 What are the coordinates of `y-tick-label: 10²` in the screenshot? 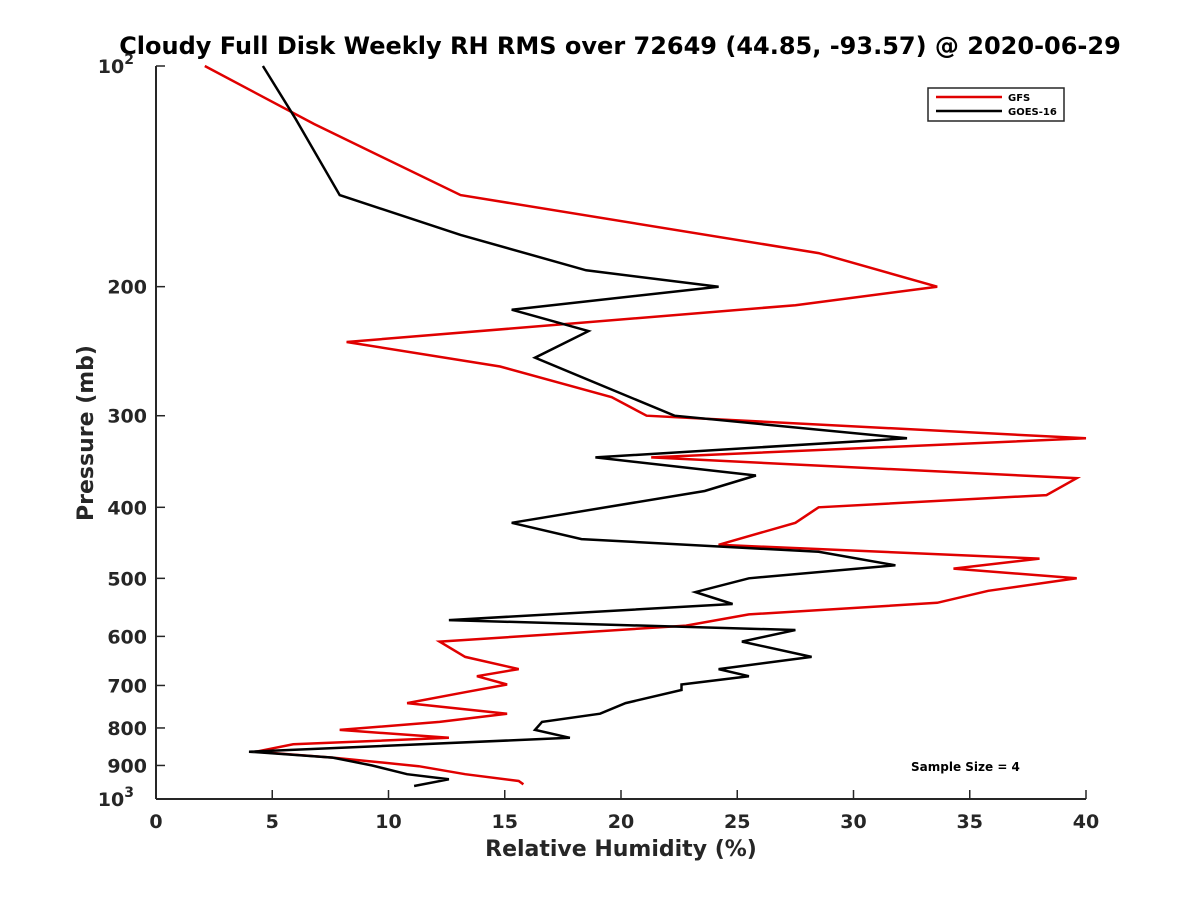 It's located at (116, 65).